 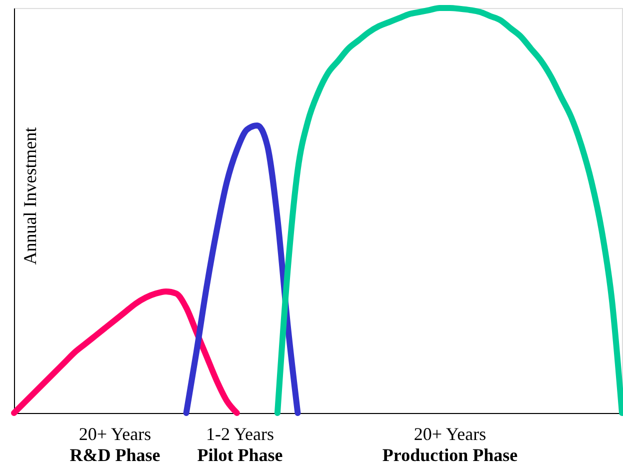 What do you see at coordinates (240, 434) in the screenshot?
I see `text: 1-2 Years` at bounding box center [240, 434].